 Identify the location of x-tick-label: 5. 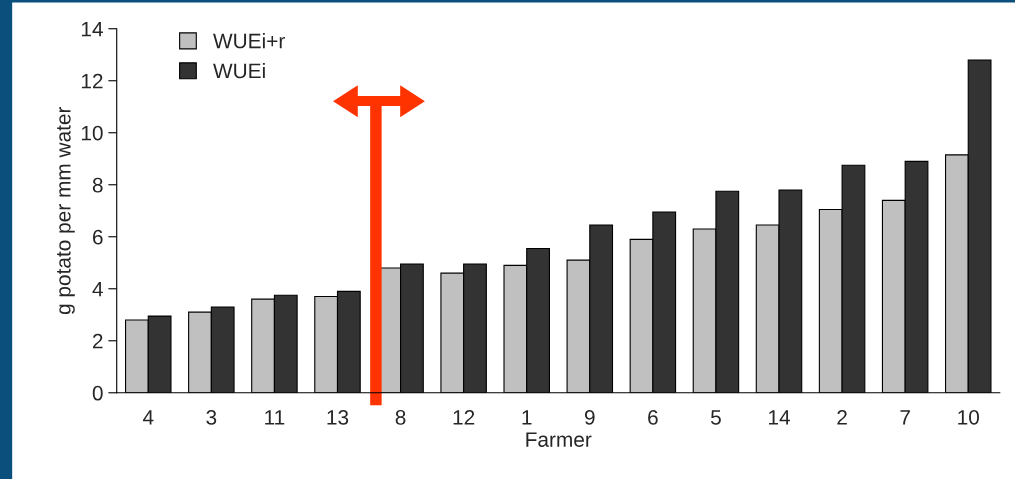
(715, 417).